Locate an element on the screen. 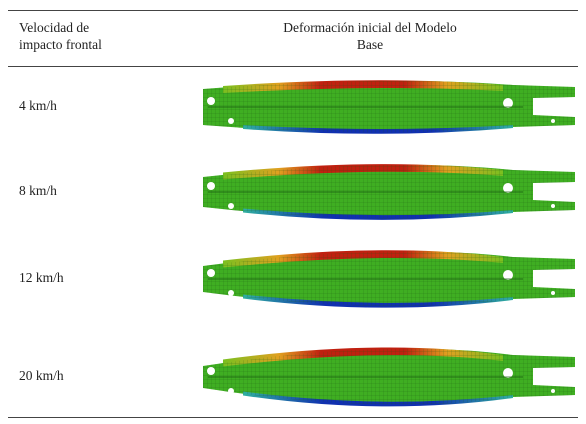 The image size is (586, 424). header-line: Velocidad de is located at coordinates (54, 27).